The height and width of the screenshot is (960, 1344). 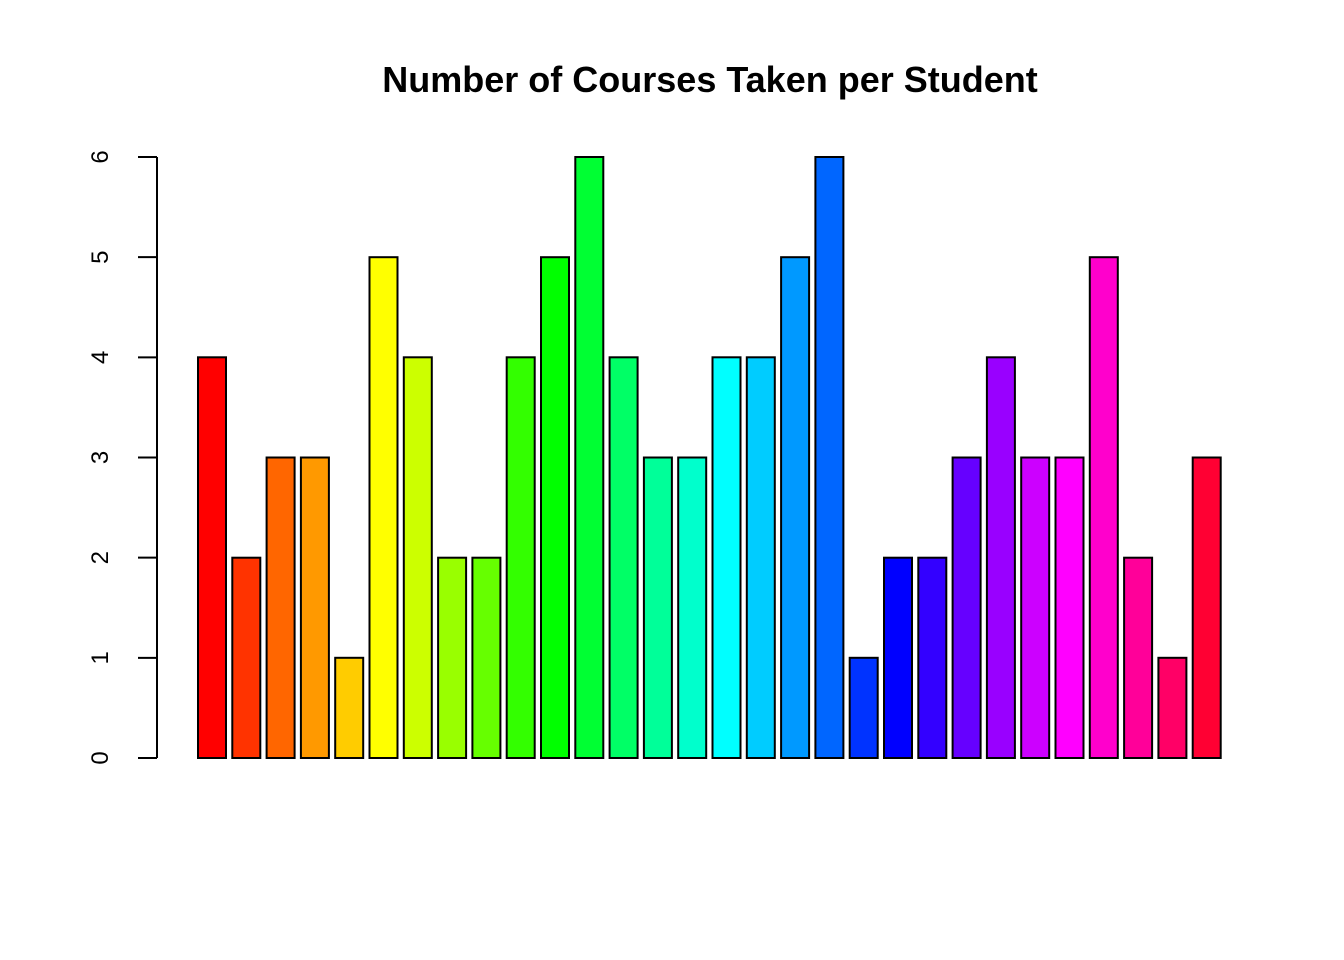 What do you see at coordinates (100, 657) in the screenshot?
I see `y-tick-label: 1` at bounding box center [100, 657].